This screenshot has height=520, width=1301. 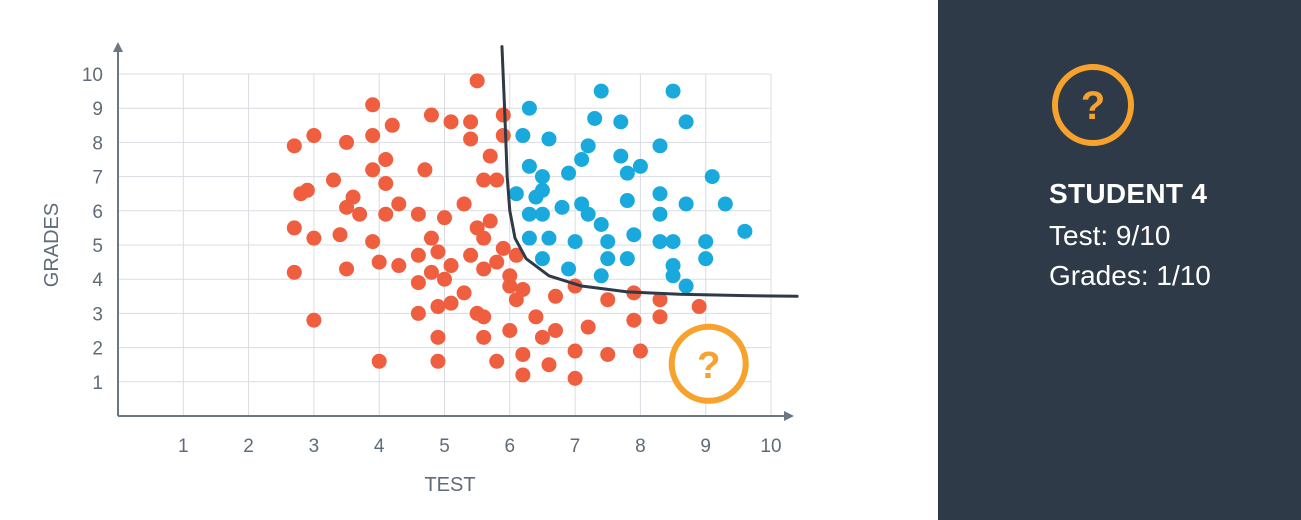 I want to click on y-tick-label: 2, so click(x=97, y=349).